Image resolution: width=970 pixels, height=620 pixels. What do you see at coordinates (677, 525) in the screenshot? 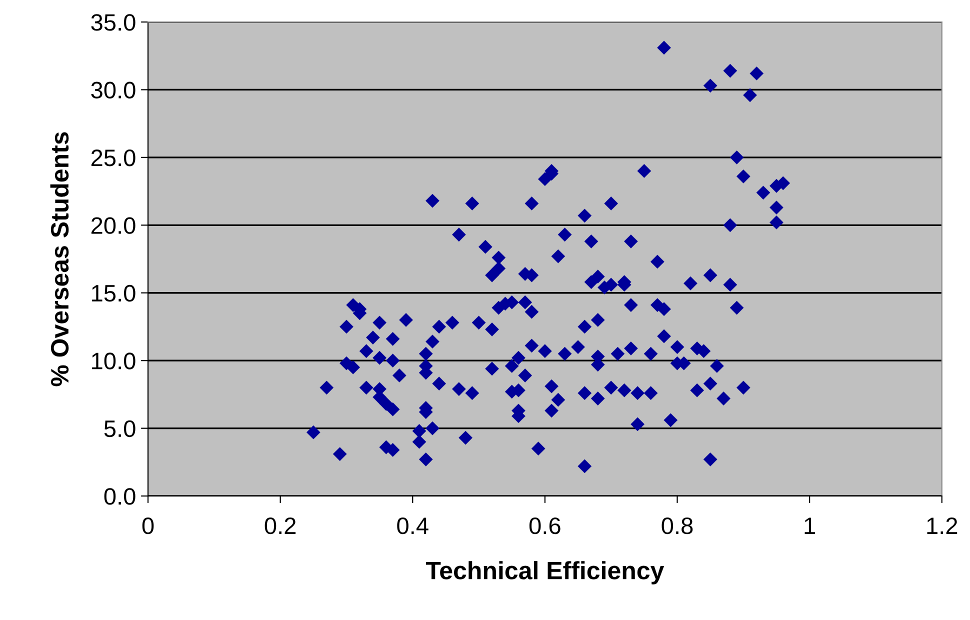
I see `x-tick-label: 0.8` at bounding box center [677, 525].